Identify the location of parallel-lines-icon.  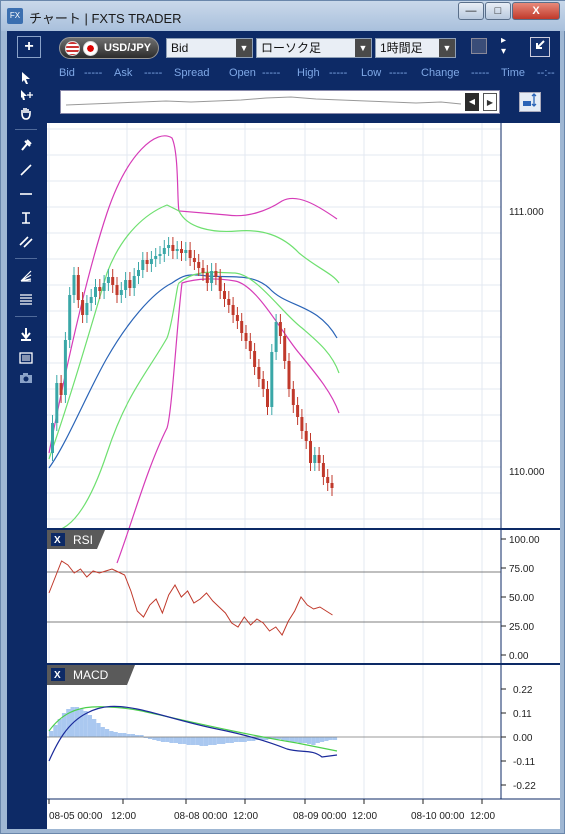
(26, 242).